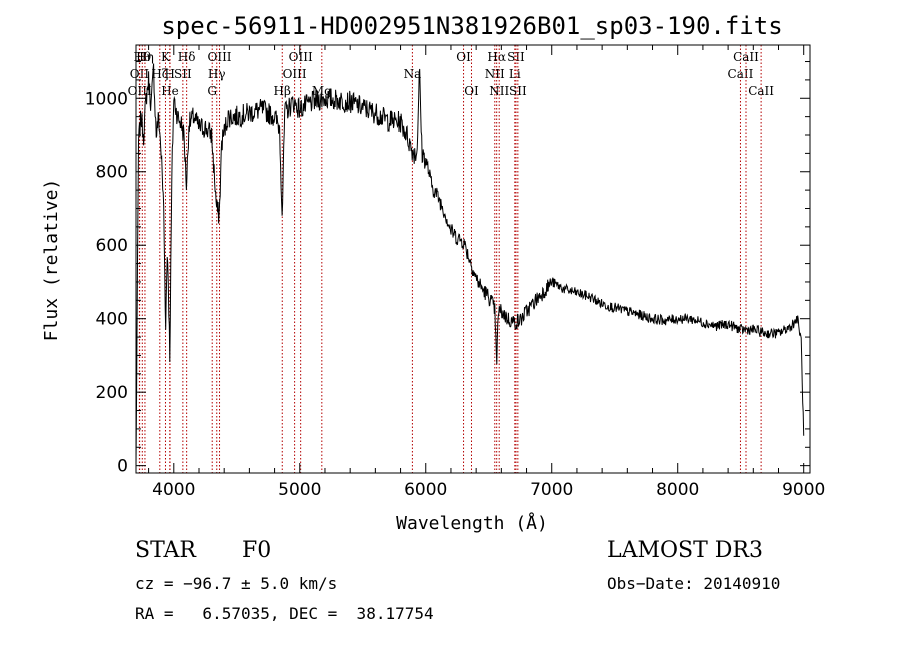 Image resolution: width=900 pixels, height=649 pixels. Describe the element at coordinates (284, 613) in the screenshot. I see `coordinates: RA = 6.57035, DEC = 38.17754` at that location.